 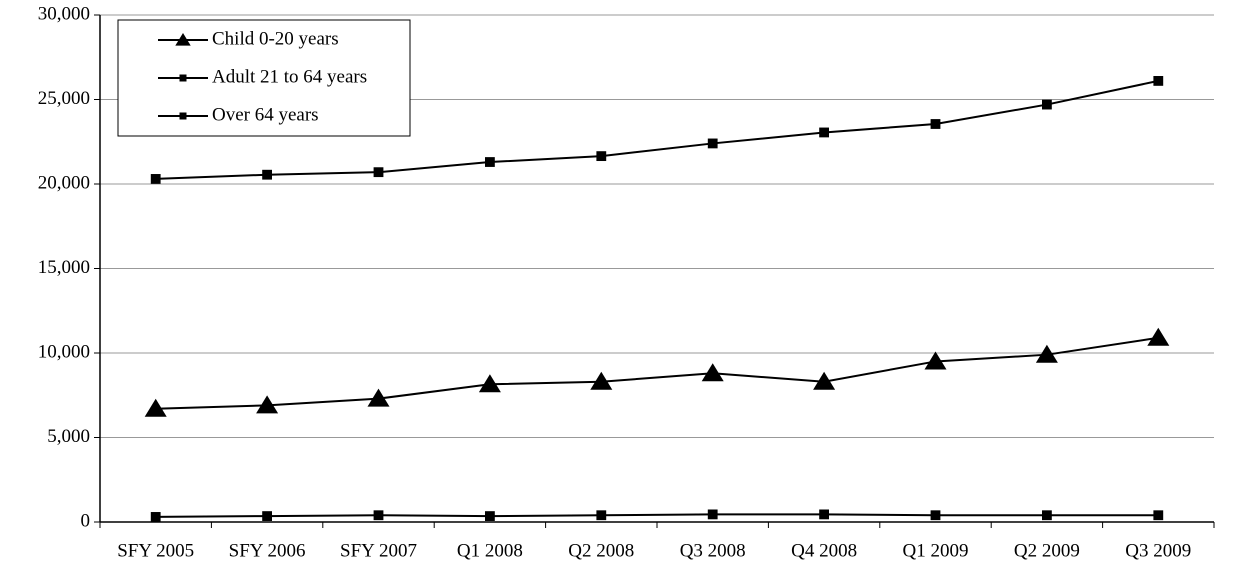 I want to click on x-tick-label: Q1 2009, so click(x=936, y=550).